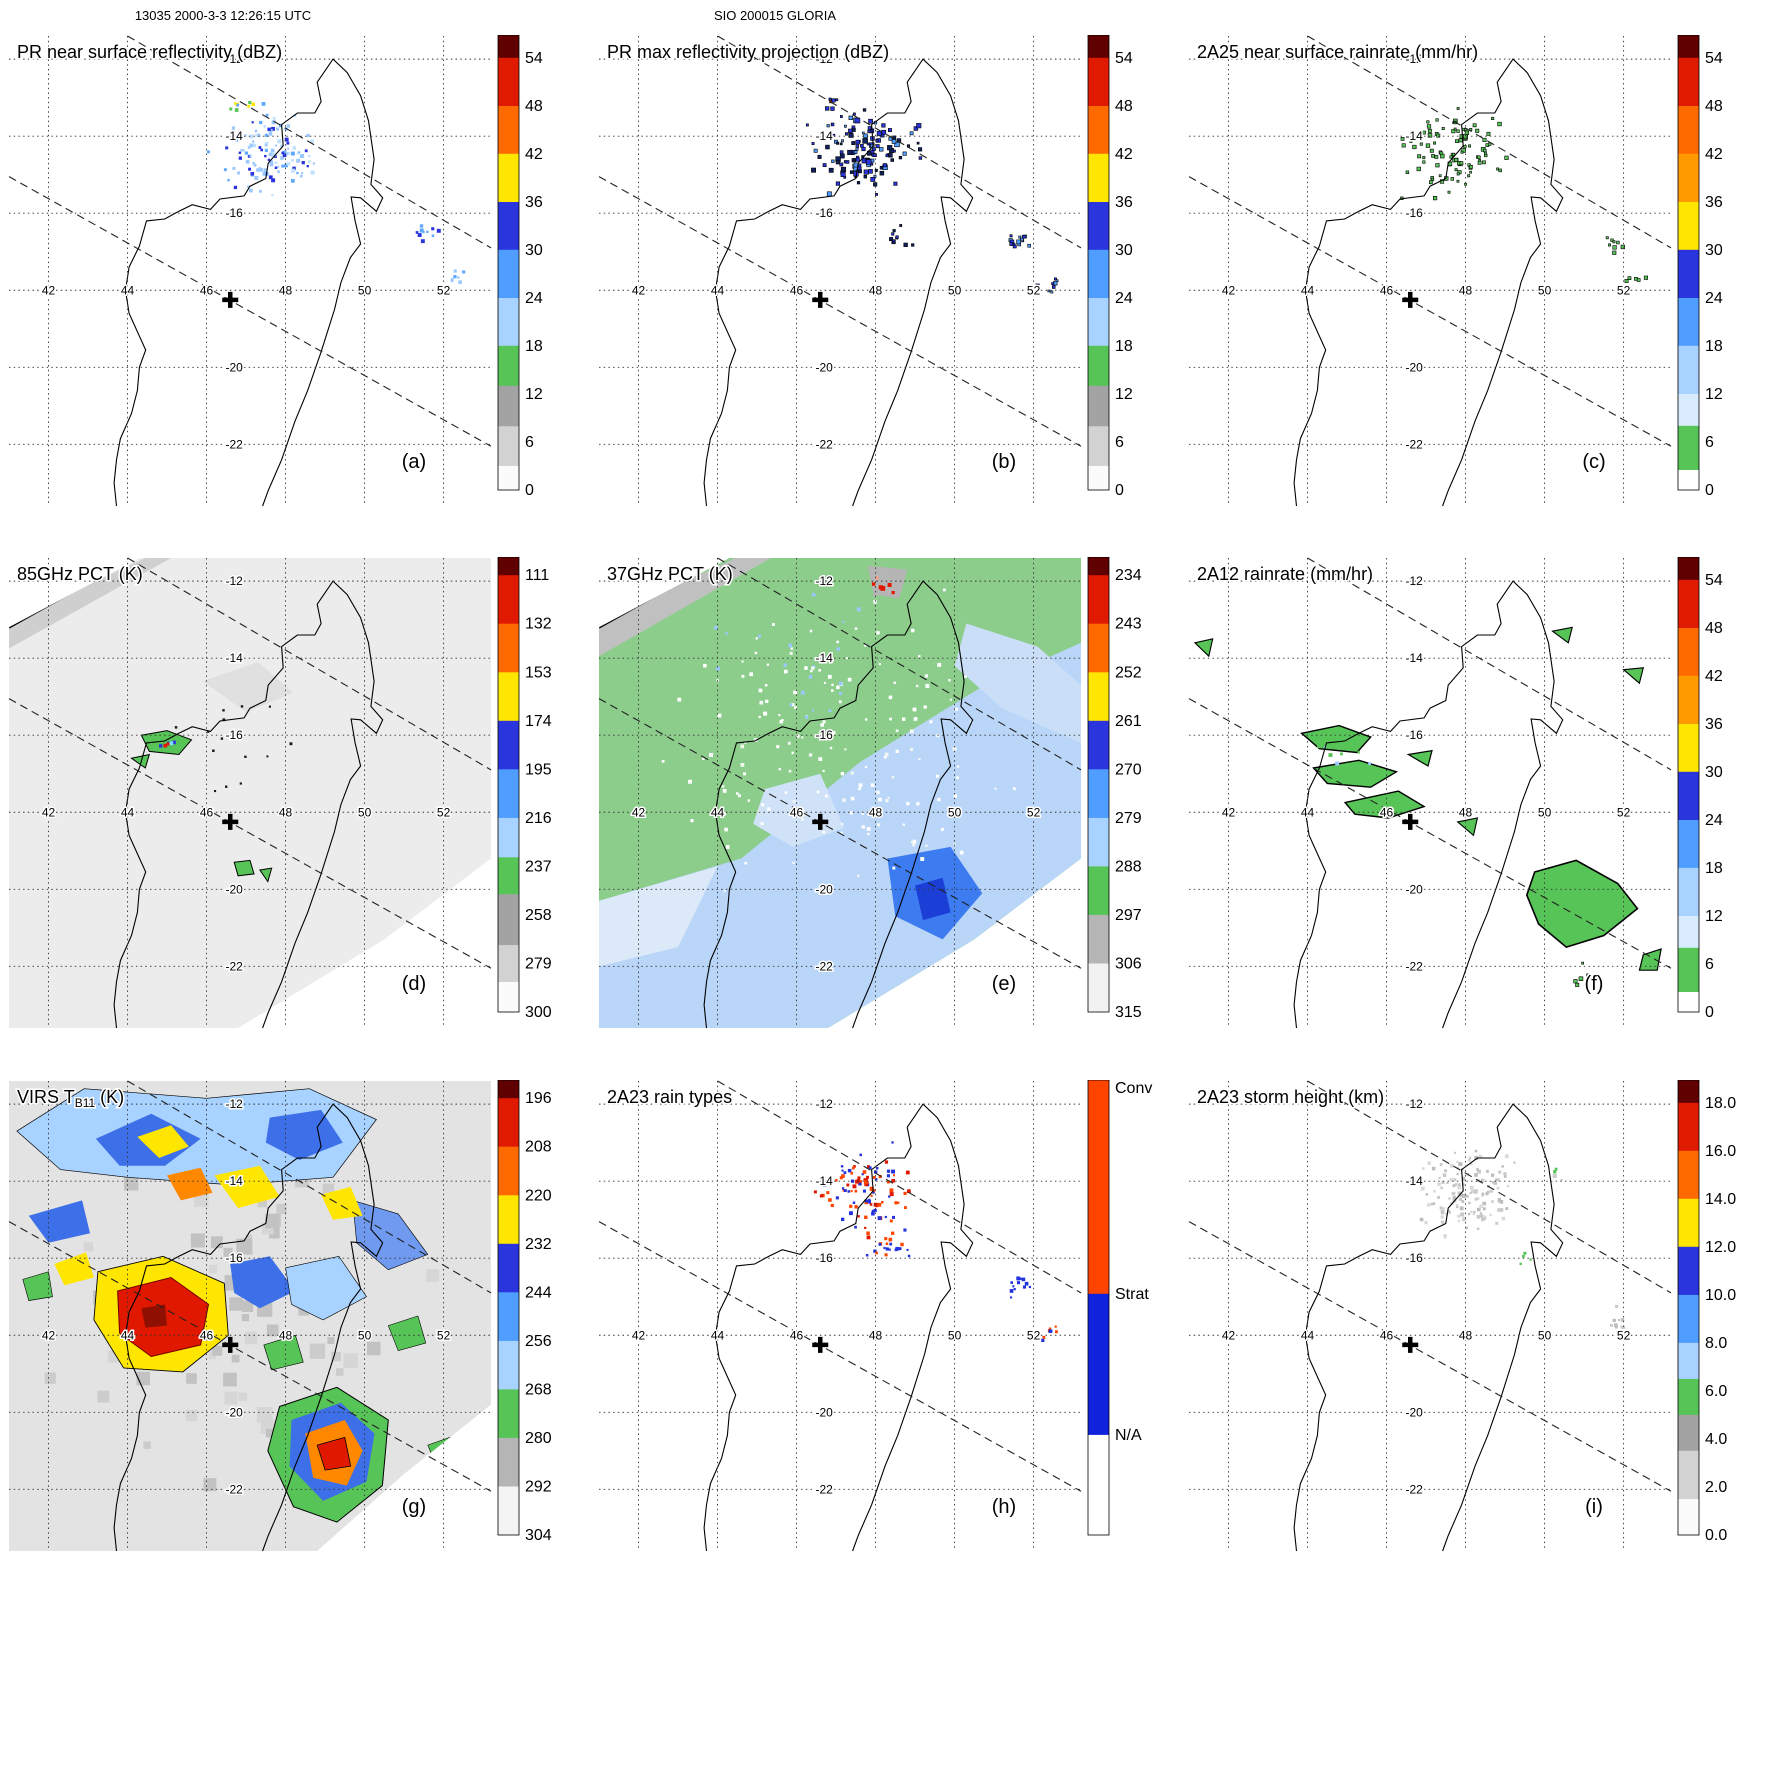  I want to click on colorbar-tick-label: 304, so click(538, 1535).